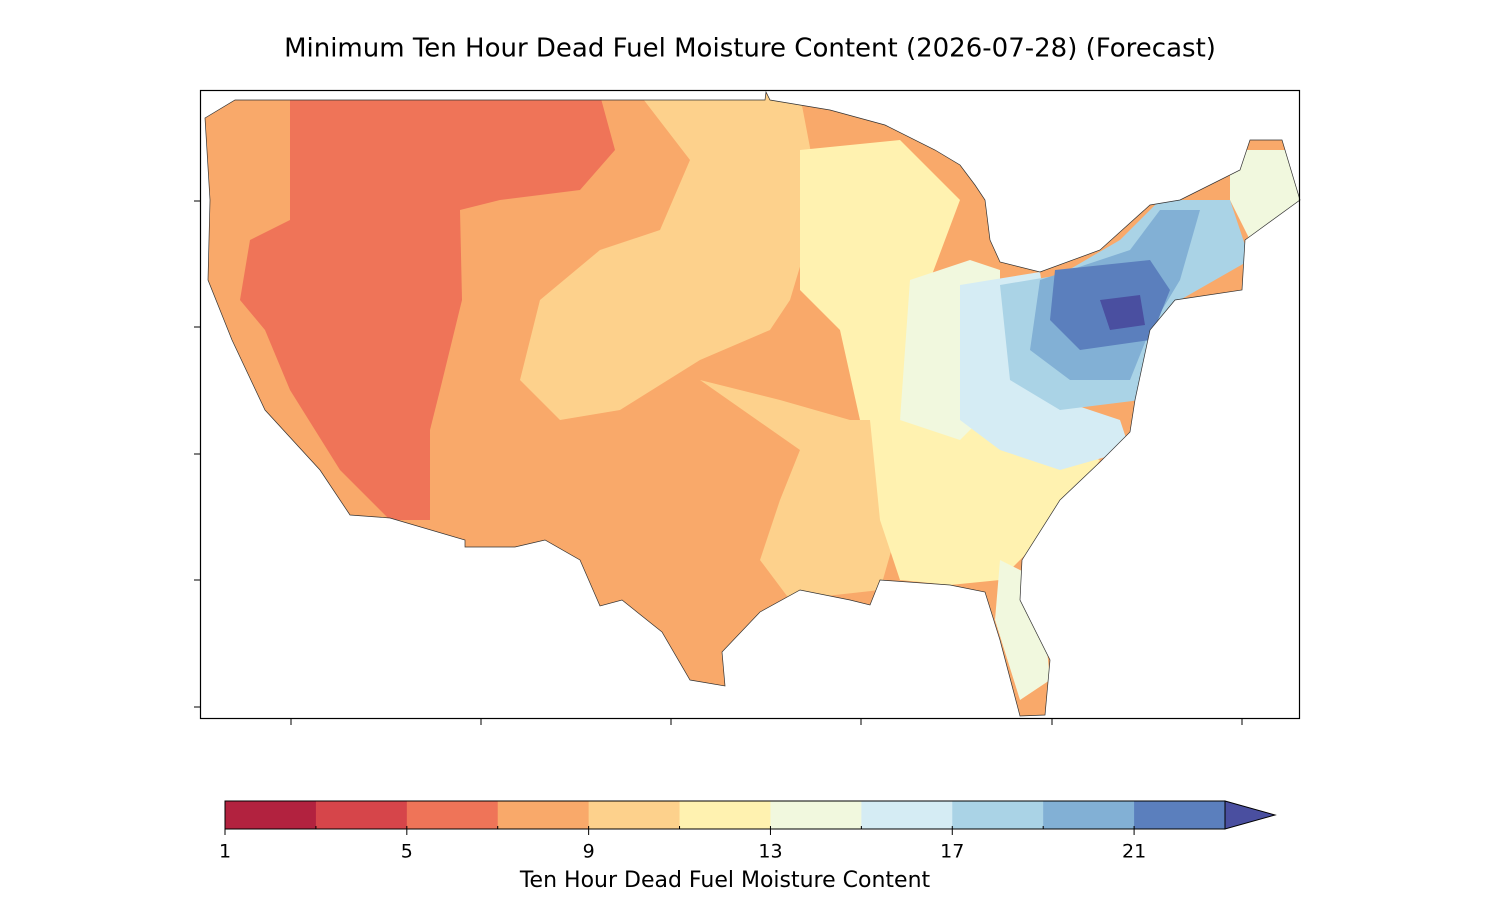 The height and width of the screenshot is (900, 1500). I want to click on colorbar-frame, so click(725, 815).